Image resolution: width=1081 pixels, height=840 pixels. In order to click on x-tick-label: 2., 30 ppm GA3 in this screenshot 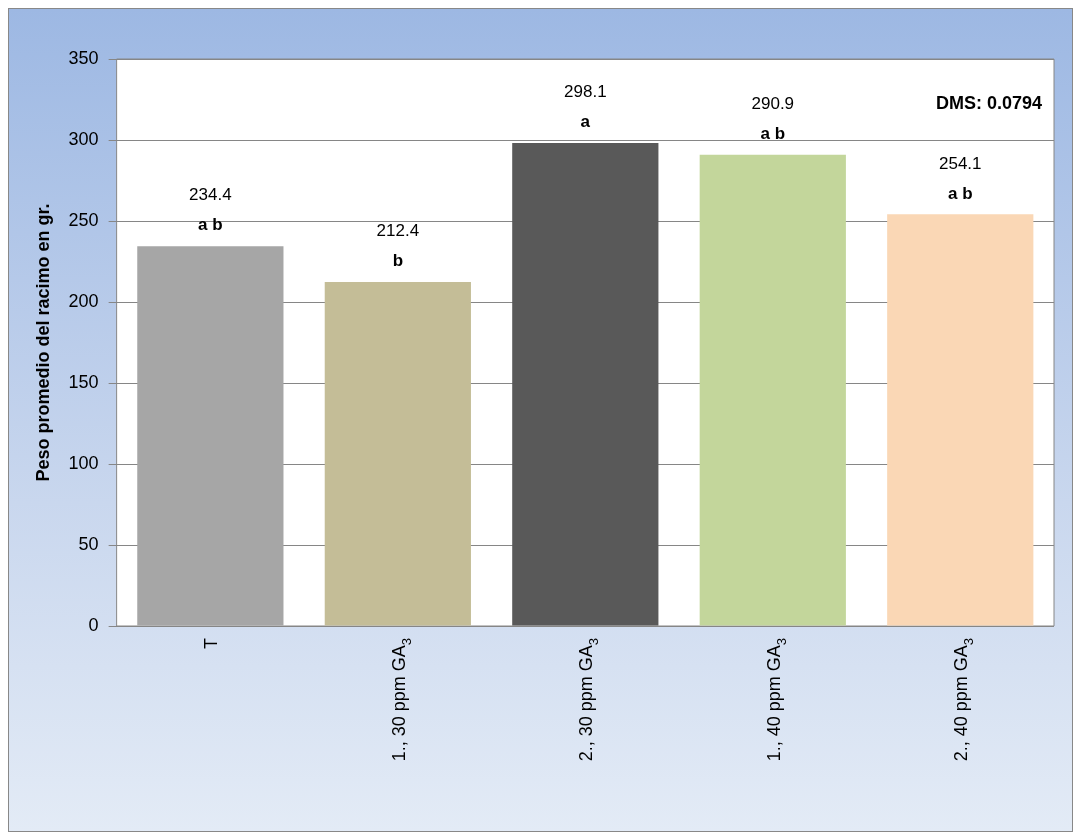, I will do `click(589, 700)`.